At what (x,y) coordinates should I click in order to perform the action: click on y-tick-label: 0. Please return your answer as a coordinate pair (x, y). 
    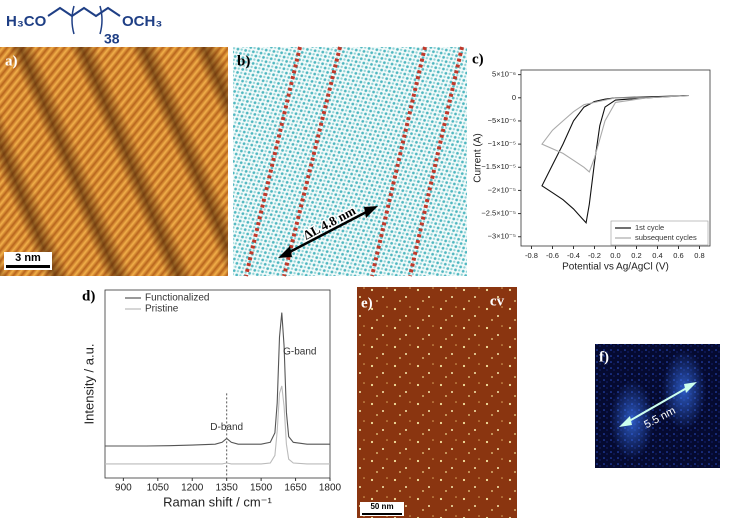
    Looking at the image, I should click on (514, 97).